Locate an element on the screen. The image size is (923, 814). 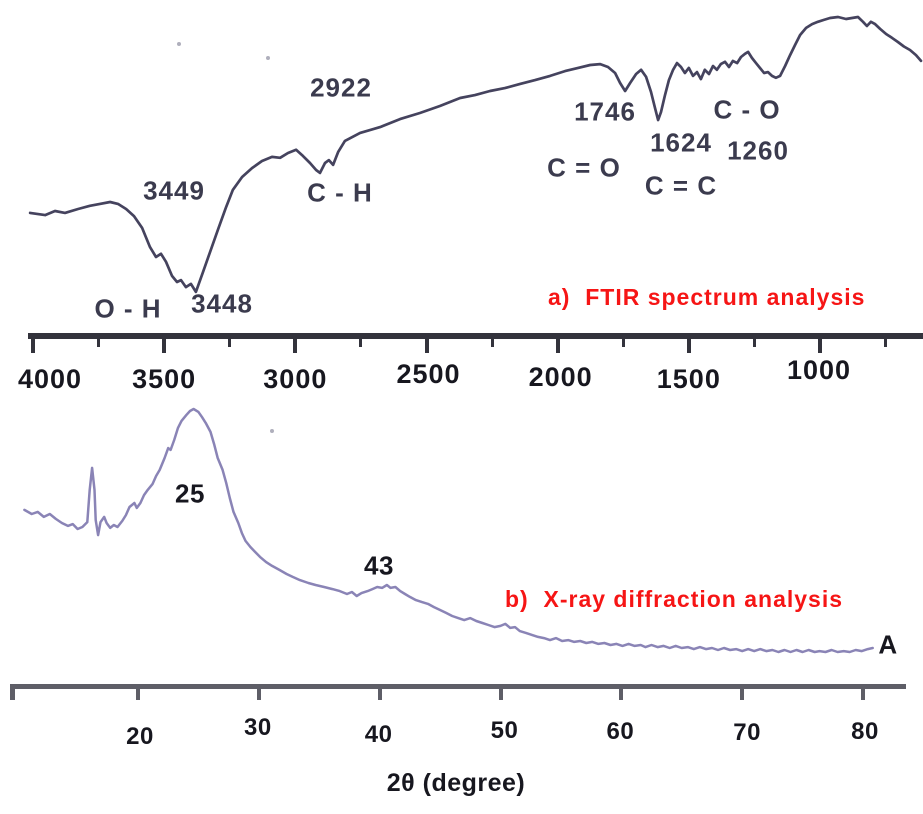
peak-label-oh: O - H is located at coordinates (128, 308).